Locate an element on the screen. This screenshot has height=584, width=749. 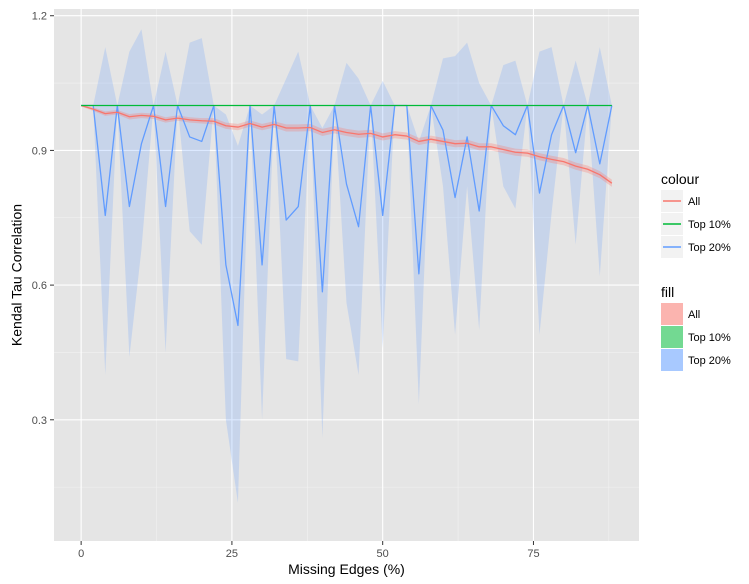
x-tick-label: 75 is located at coordinates (533, 554).